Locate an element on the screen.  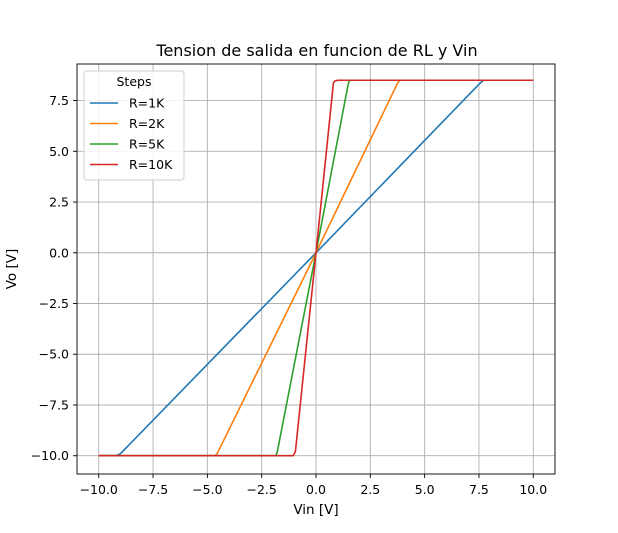
y-tick-label: −5.0 is located at coordinates (54, 354).